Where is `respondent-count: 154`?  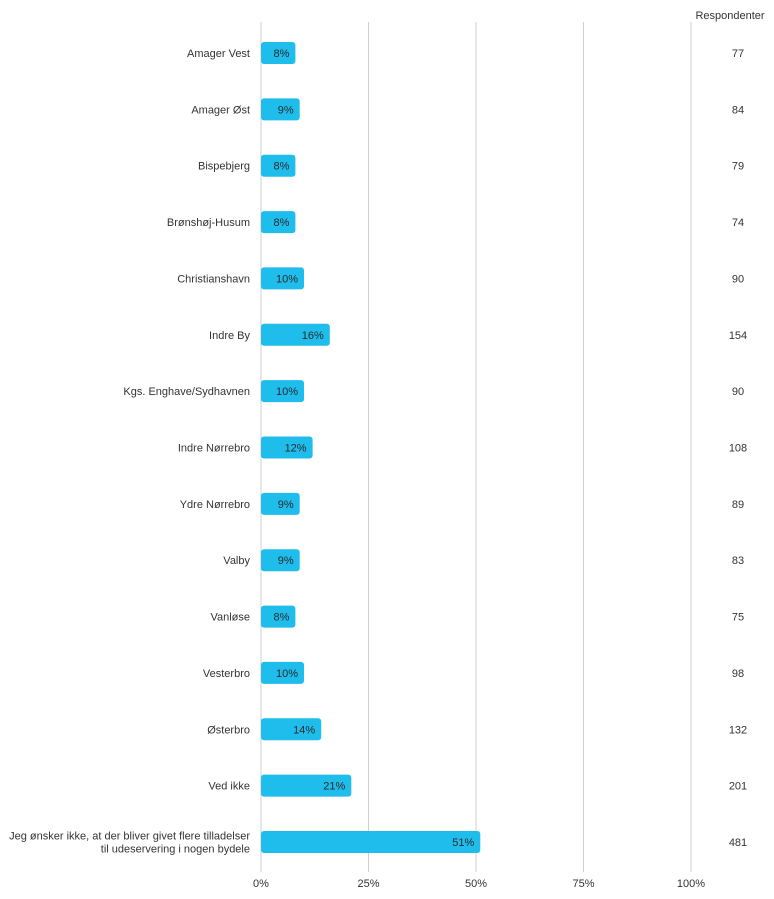 respondent-count: 154 is located at coordinates (738, 336).